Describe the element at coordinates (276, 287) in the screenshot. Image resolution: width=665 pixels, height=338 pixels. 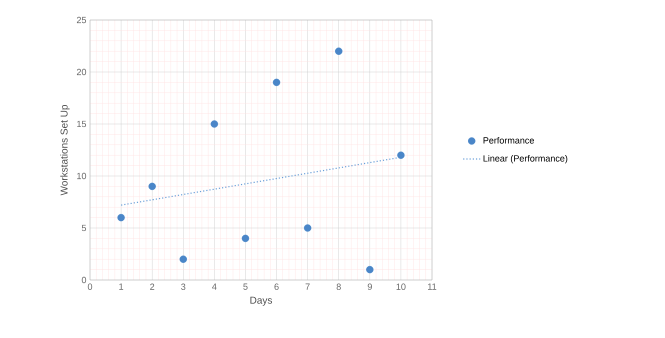
I see `x-tick-label: 6` at that location.